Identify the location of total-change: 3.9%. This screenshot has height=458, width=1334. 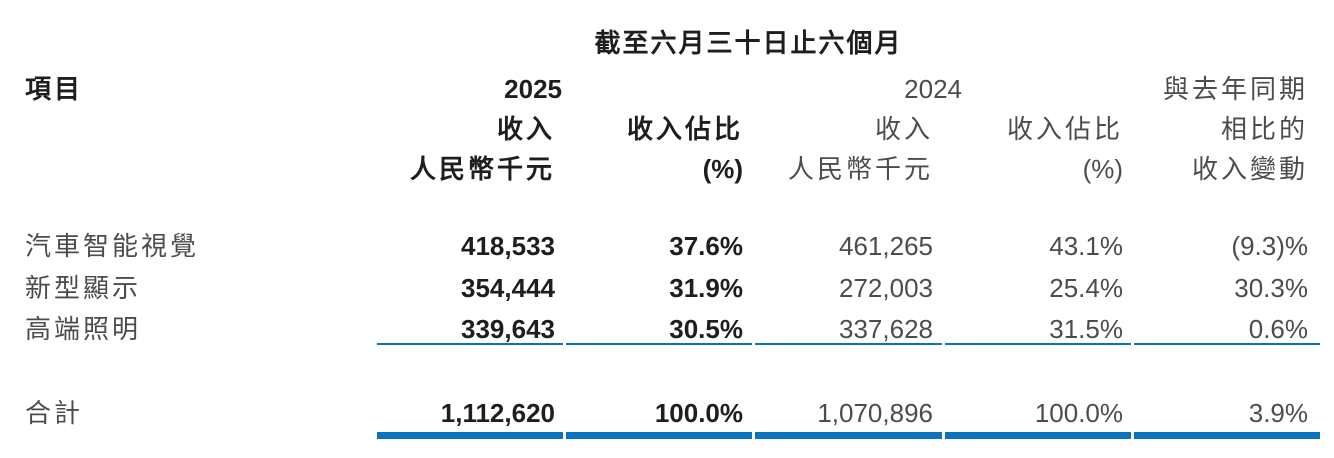
(1278, 413).